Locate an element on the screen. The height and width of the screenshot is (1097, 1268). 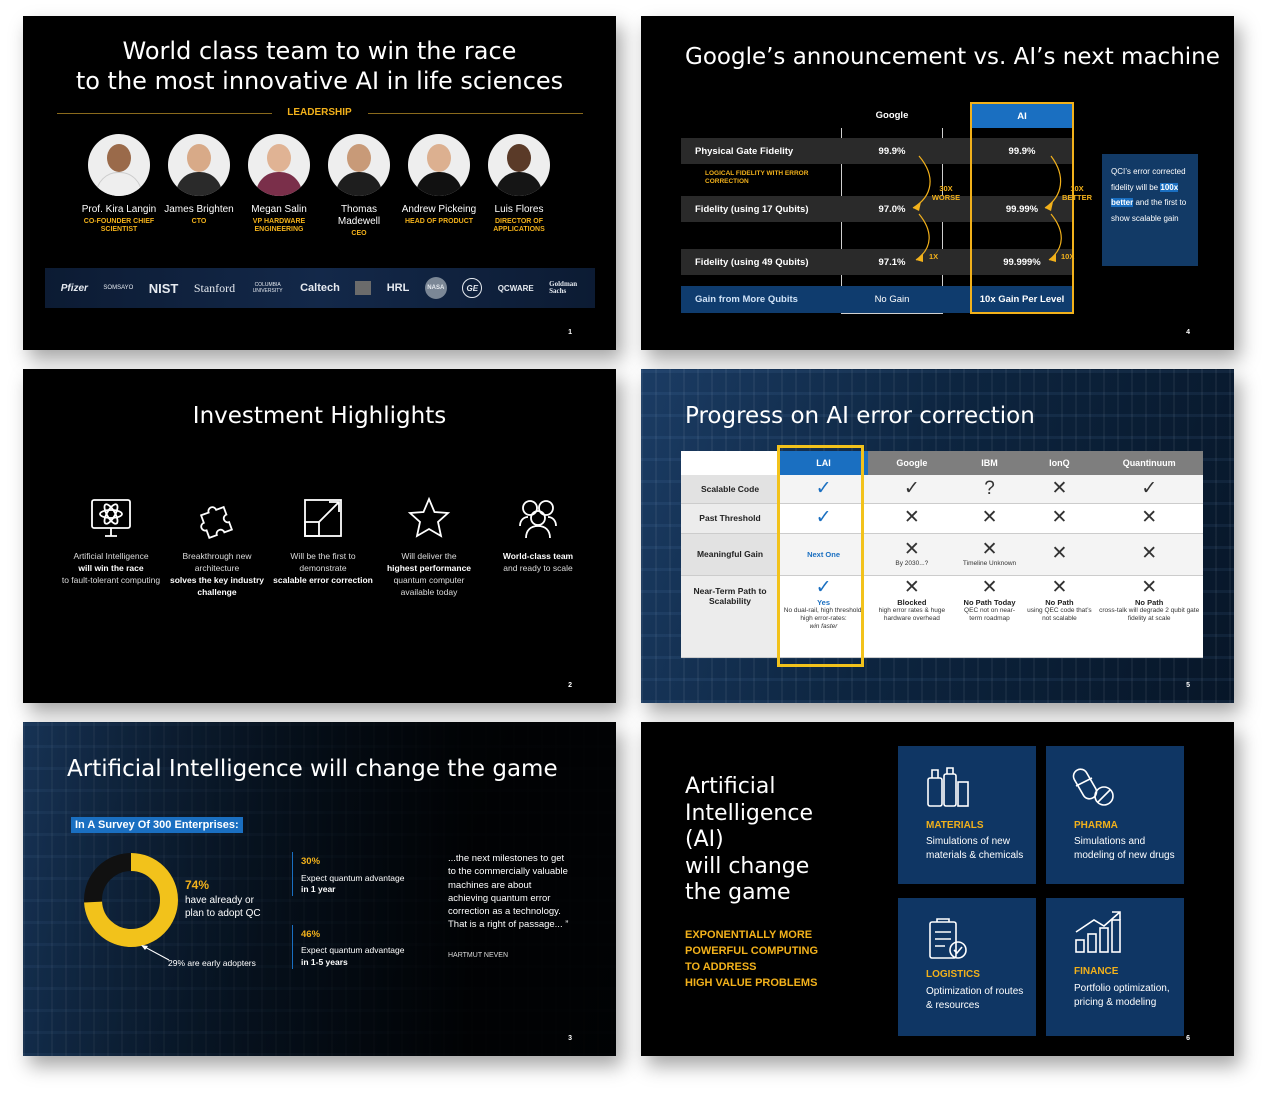
logo-caltech: Caltech is located at coordinates (320, 288).